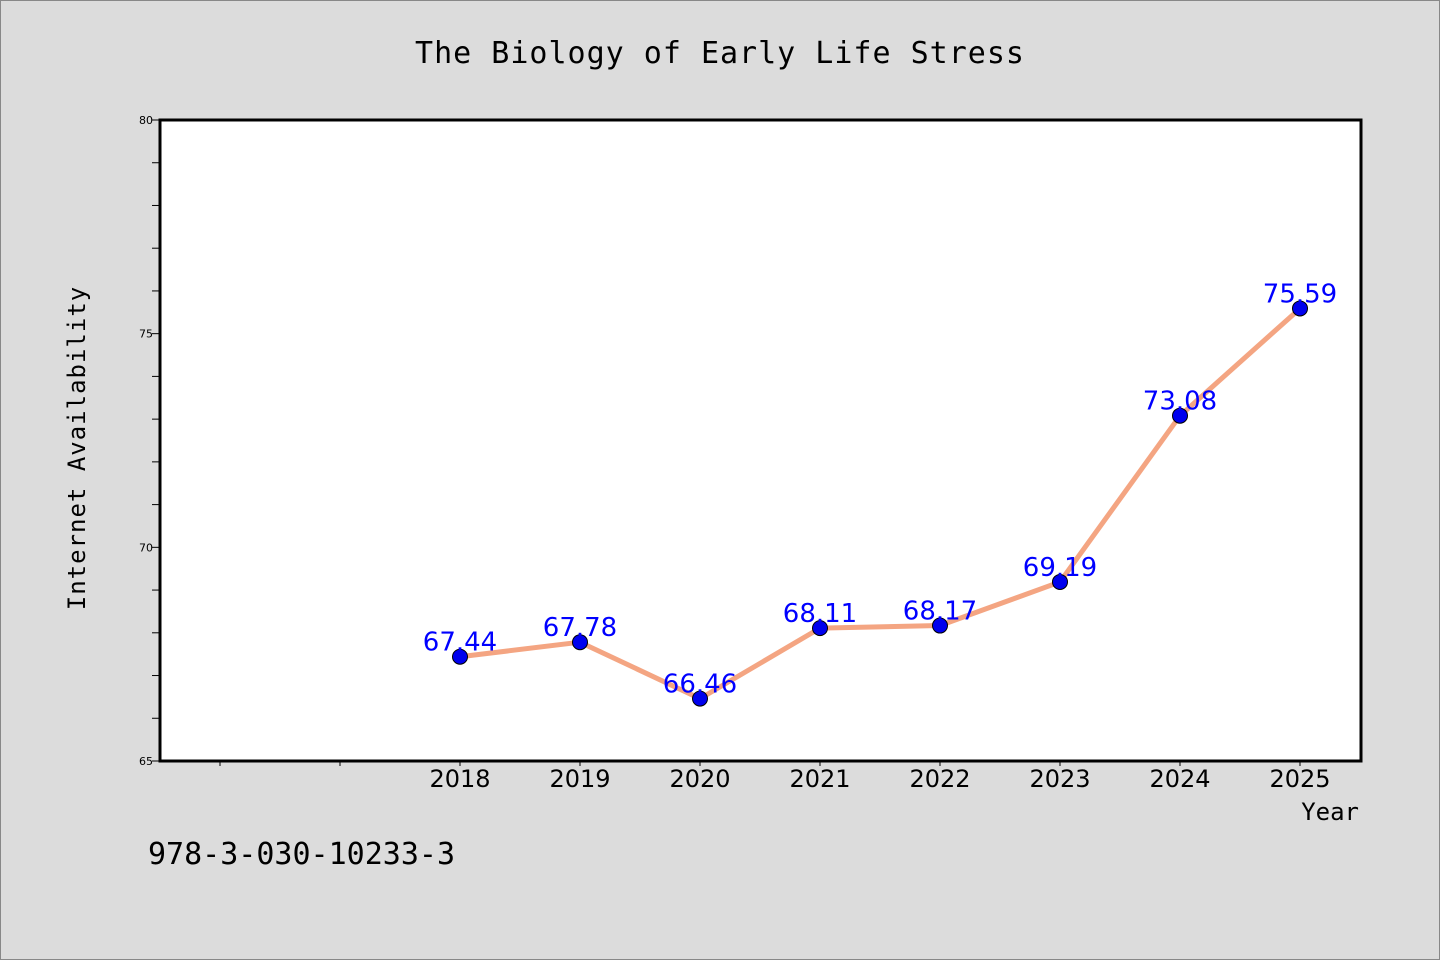 The image size is (1440, 960). What do you see at coordinates (149, 441) in the screenshot?
I see `y-axis-ticks: 65 70 75 80` at bounding box center [149, 441].